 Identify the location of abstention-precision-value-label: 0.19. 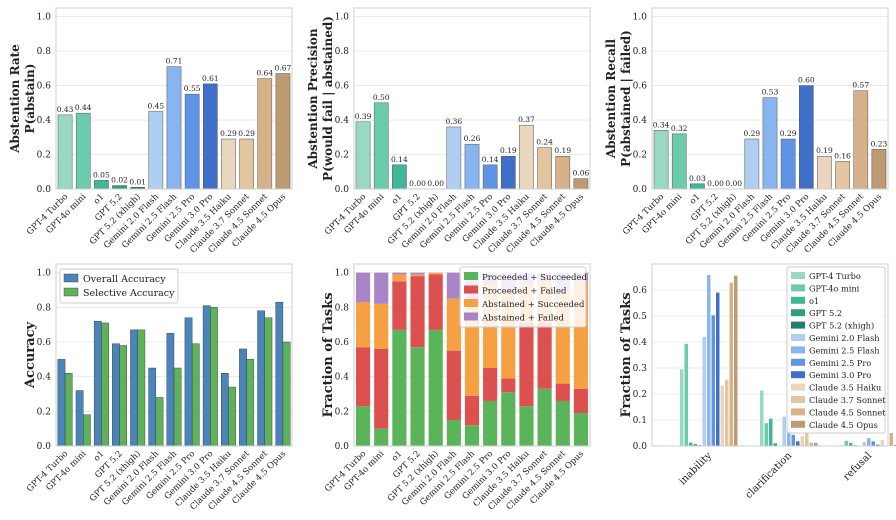
(508, 150).